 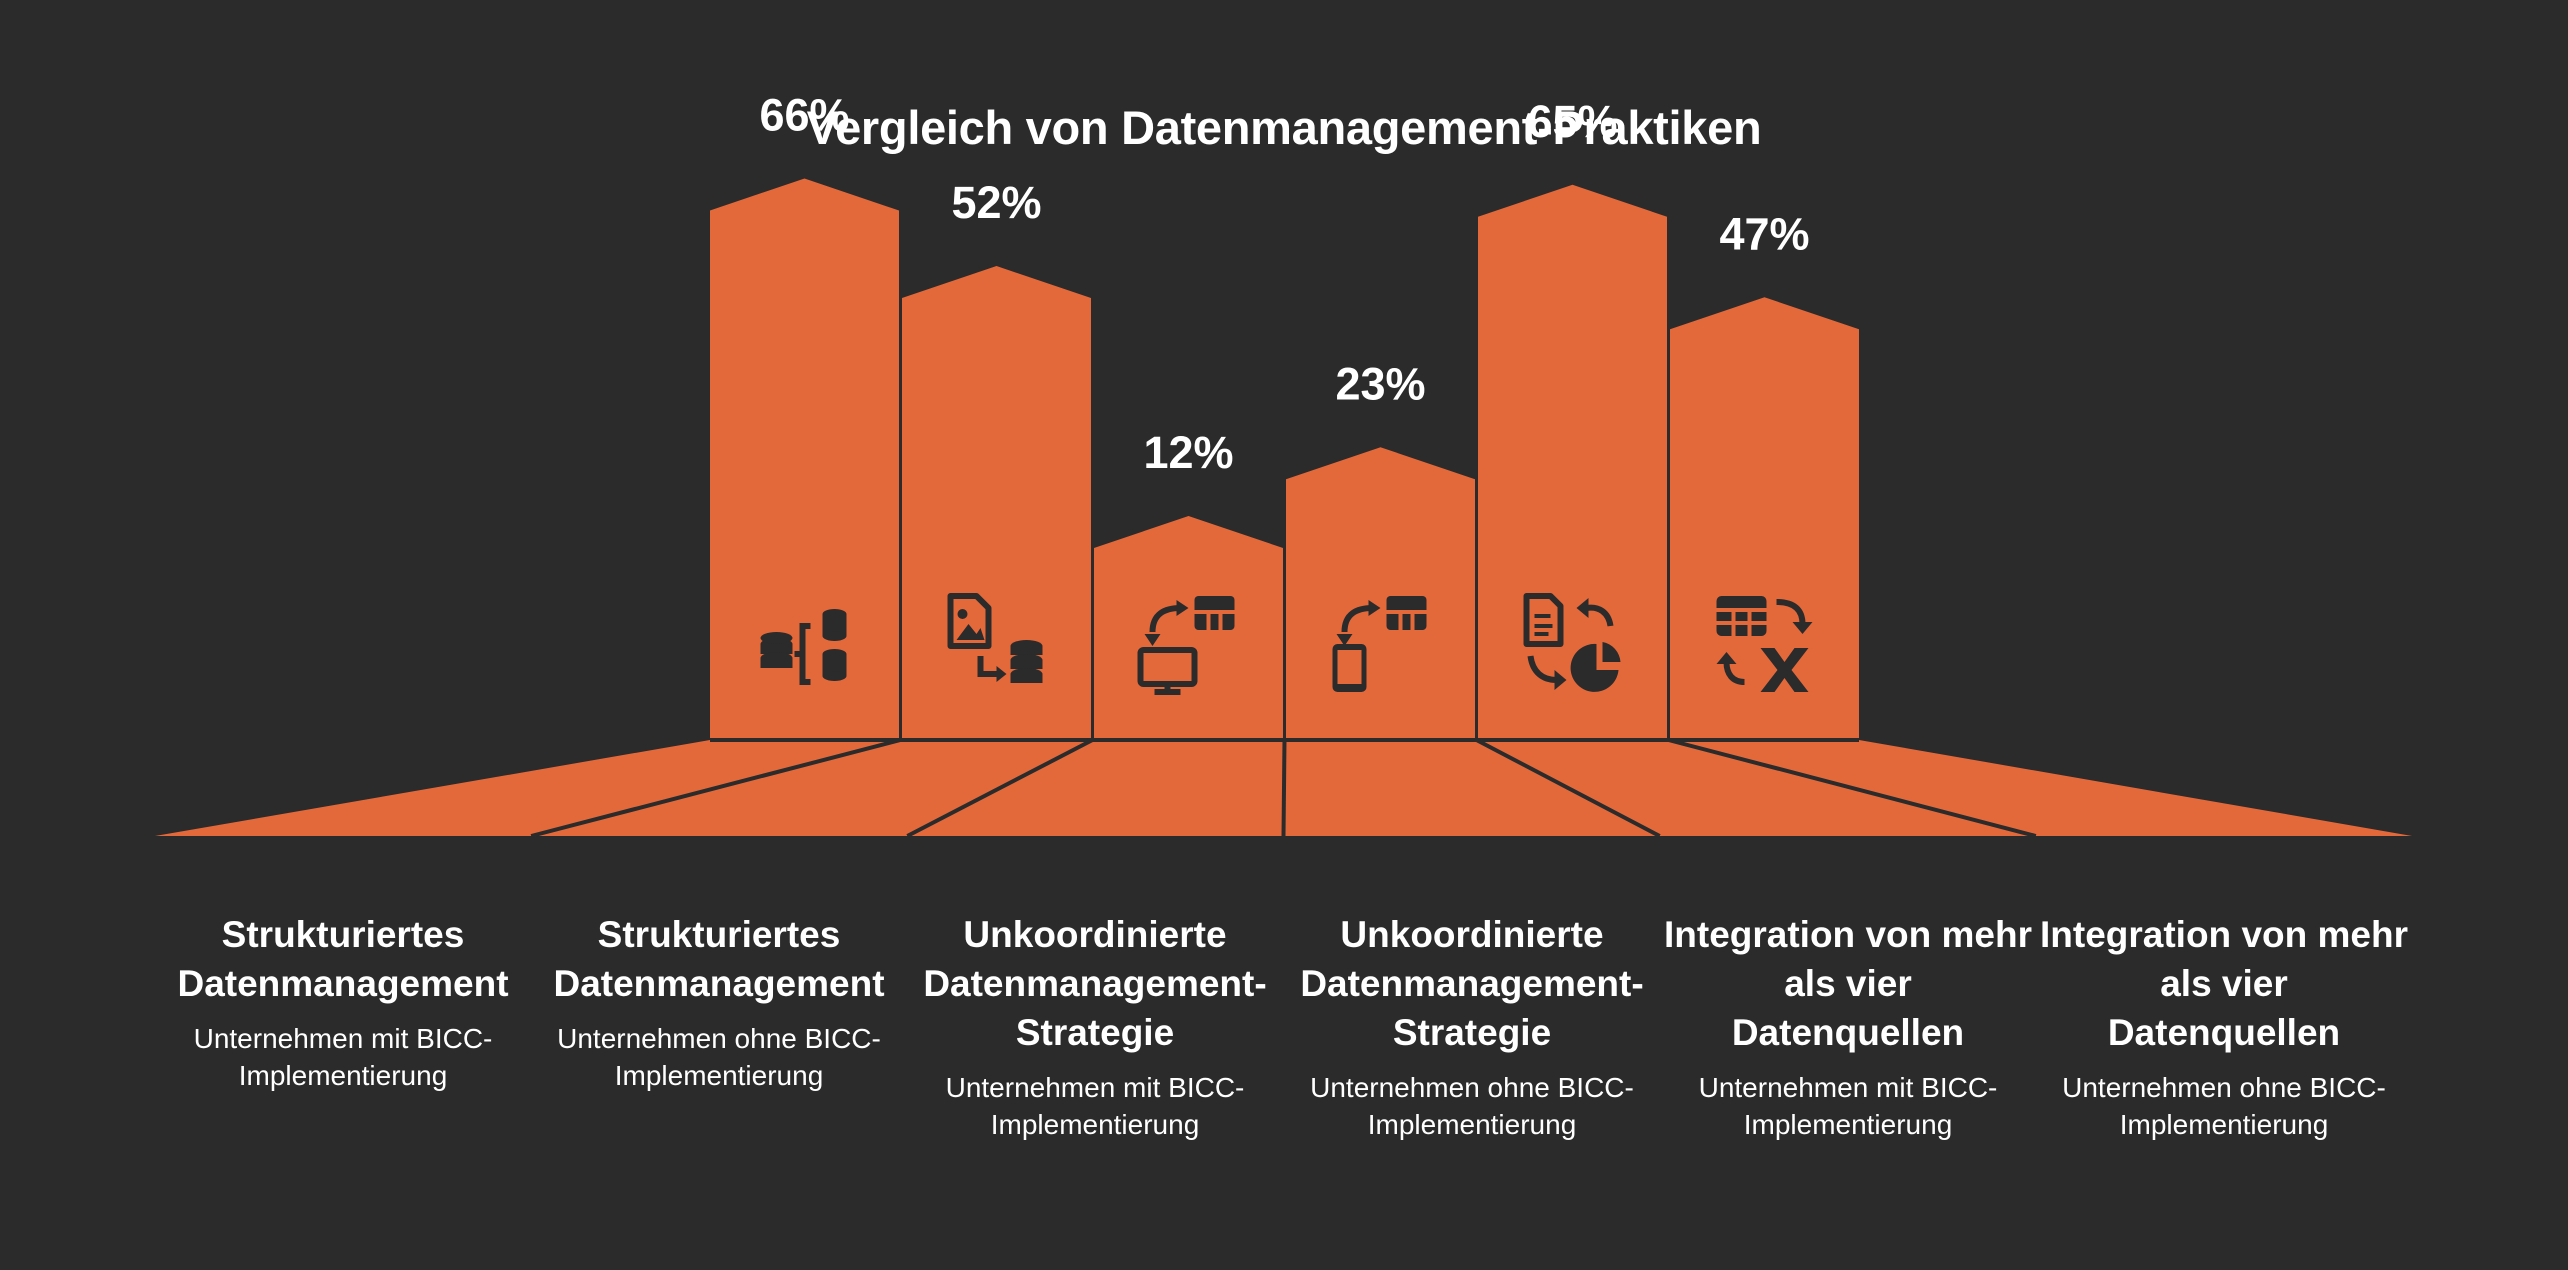 What do you see at coordinates (1379, 644) in the screenshot?
I see `mobile-table-sync-icon` at bounding box center [1379, 644].